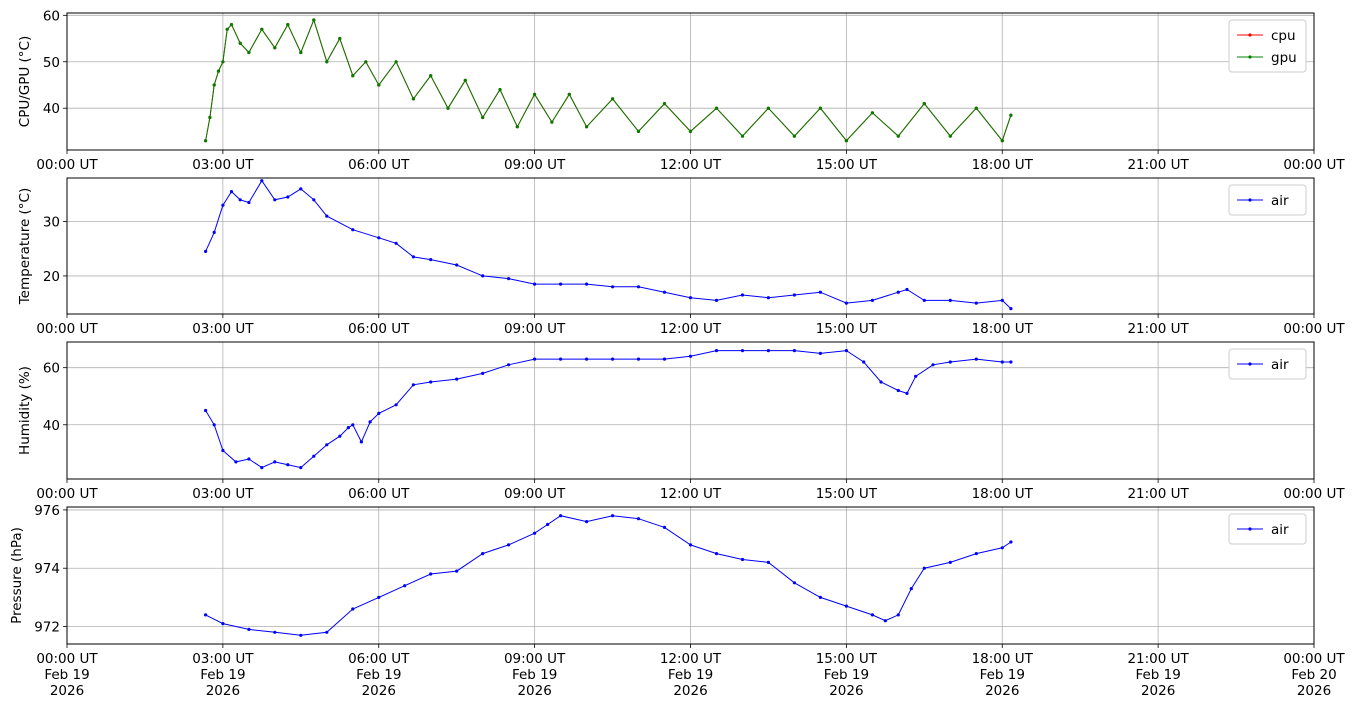  Describe the element at coordinates (1283, 36) in the screenshot. I see `legend-label-cpu: cpu` at that location.